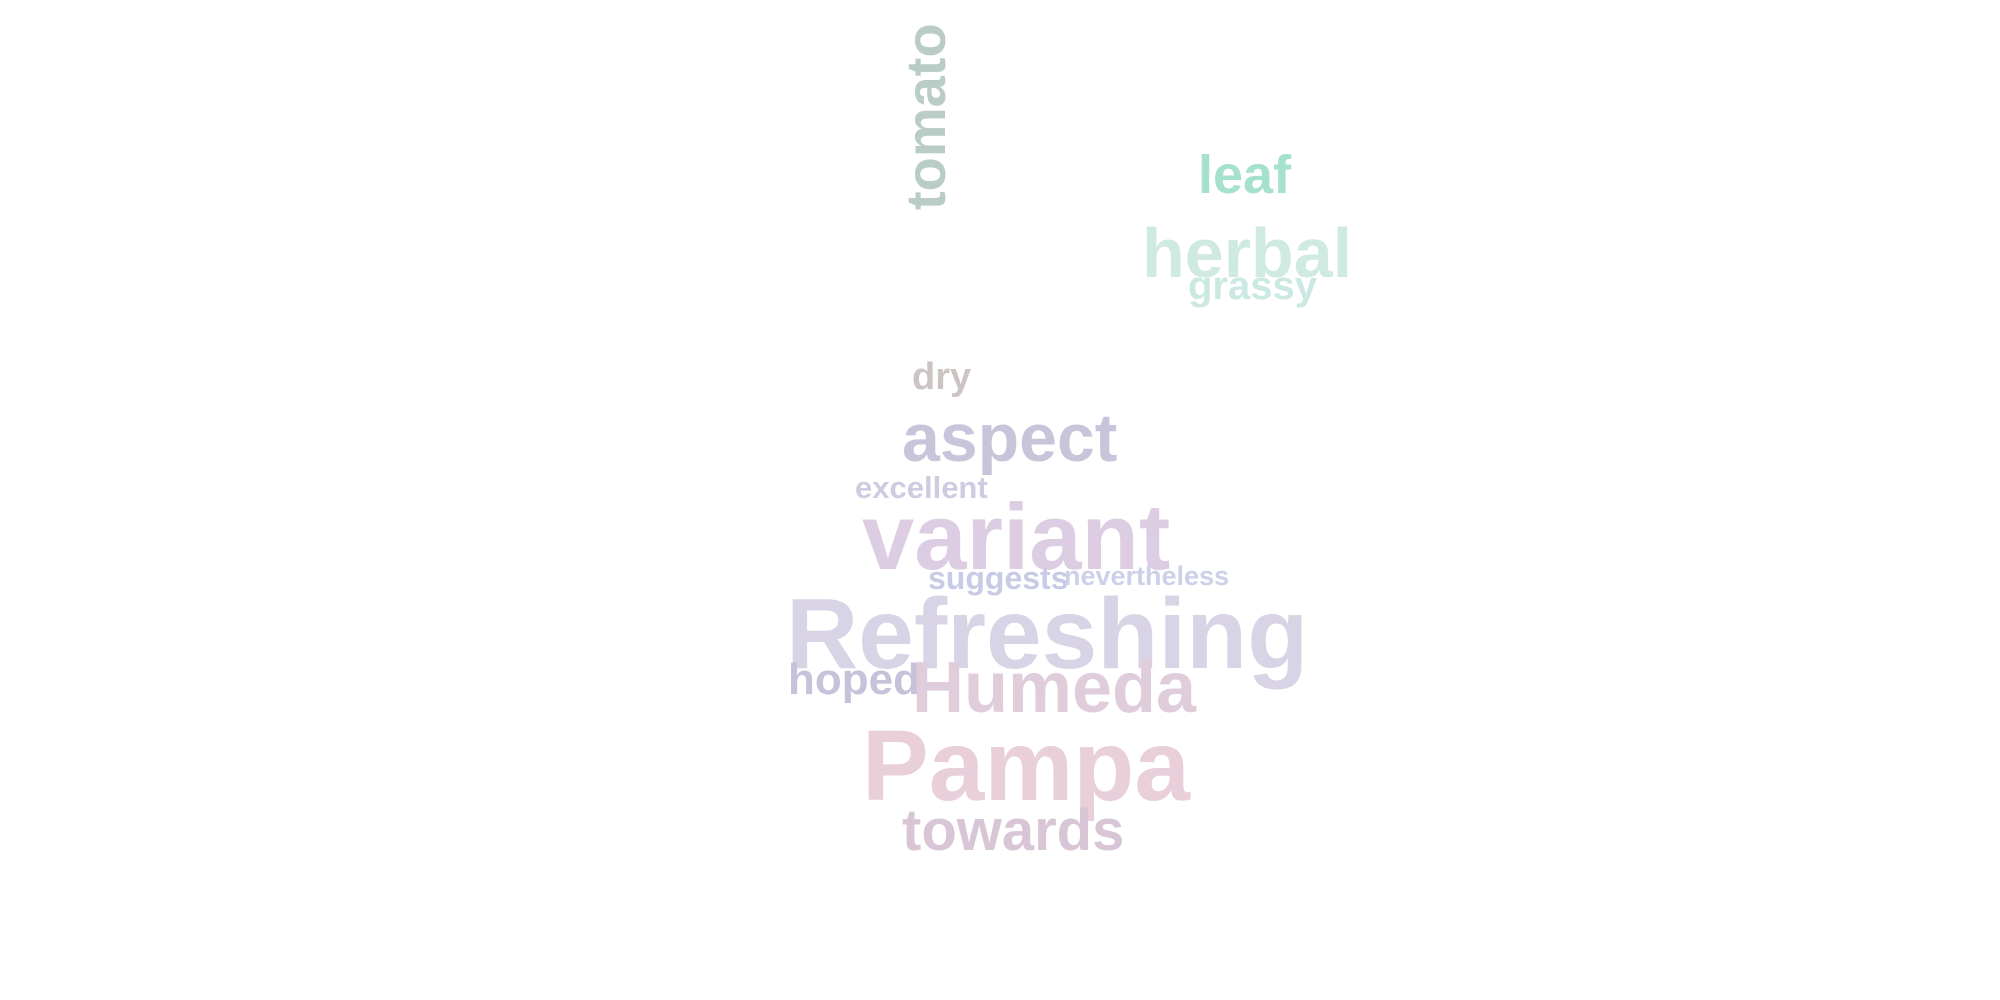 The height and width of the screenshot is (1000, 2000). Describe the element at coordinates (1010, 438) in the screenshot. I see `word-aspect: aspect` at that location.